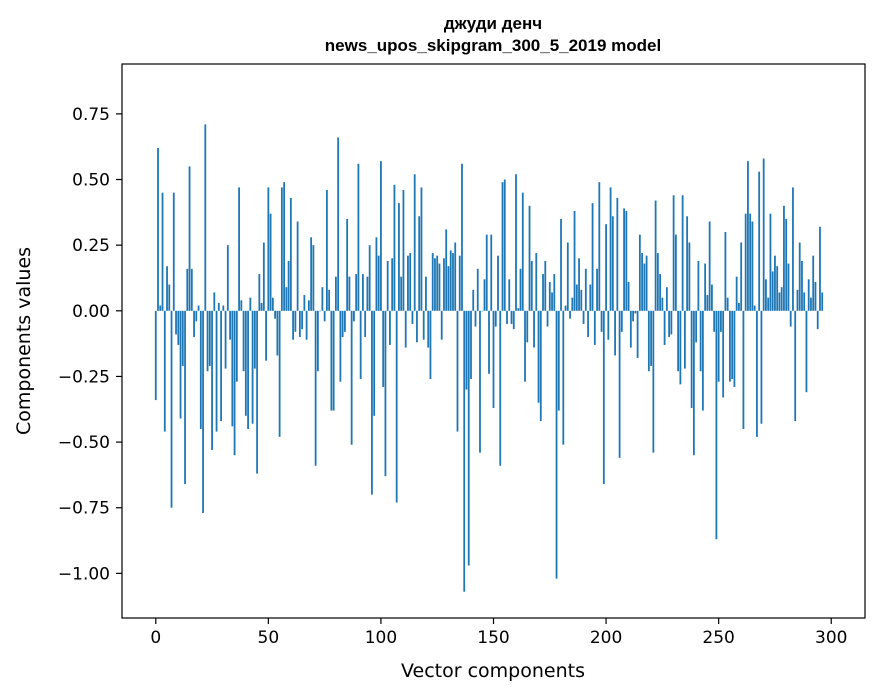 This screenshot has width=880, height=696. Describe the element at coordinates (493, 45) in the screenshot. I see `chart-subtitle: news_upos_skipgram_300_5_2019 model` at that location.